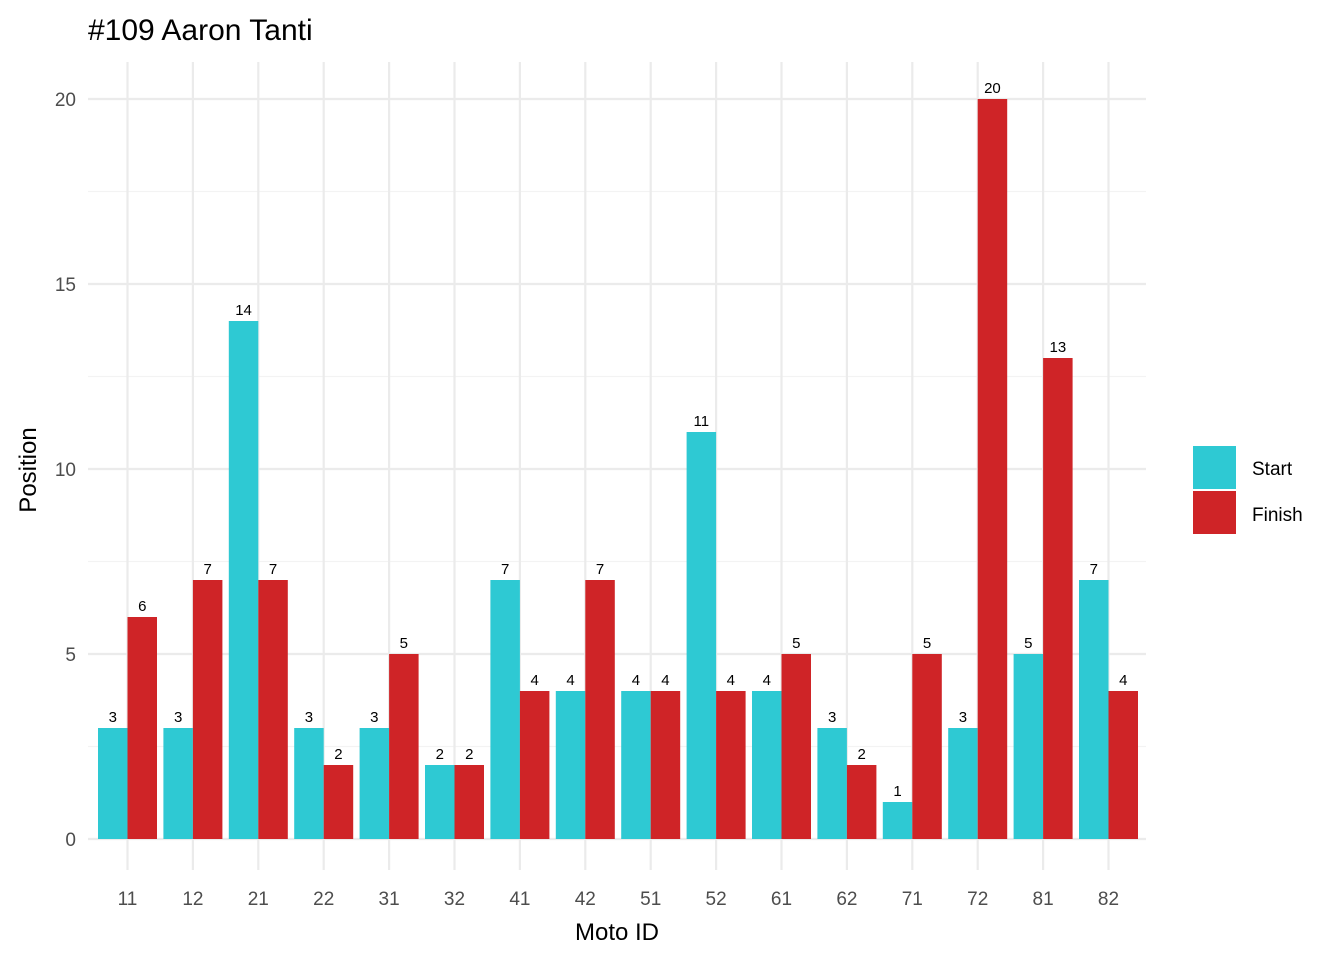  What do you see at coordinates (1248, 490) in the screenshot?
I see `legend: Start Finish` at bounding box center [1248, 490].